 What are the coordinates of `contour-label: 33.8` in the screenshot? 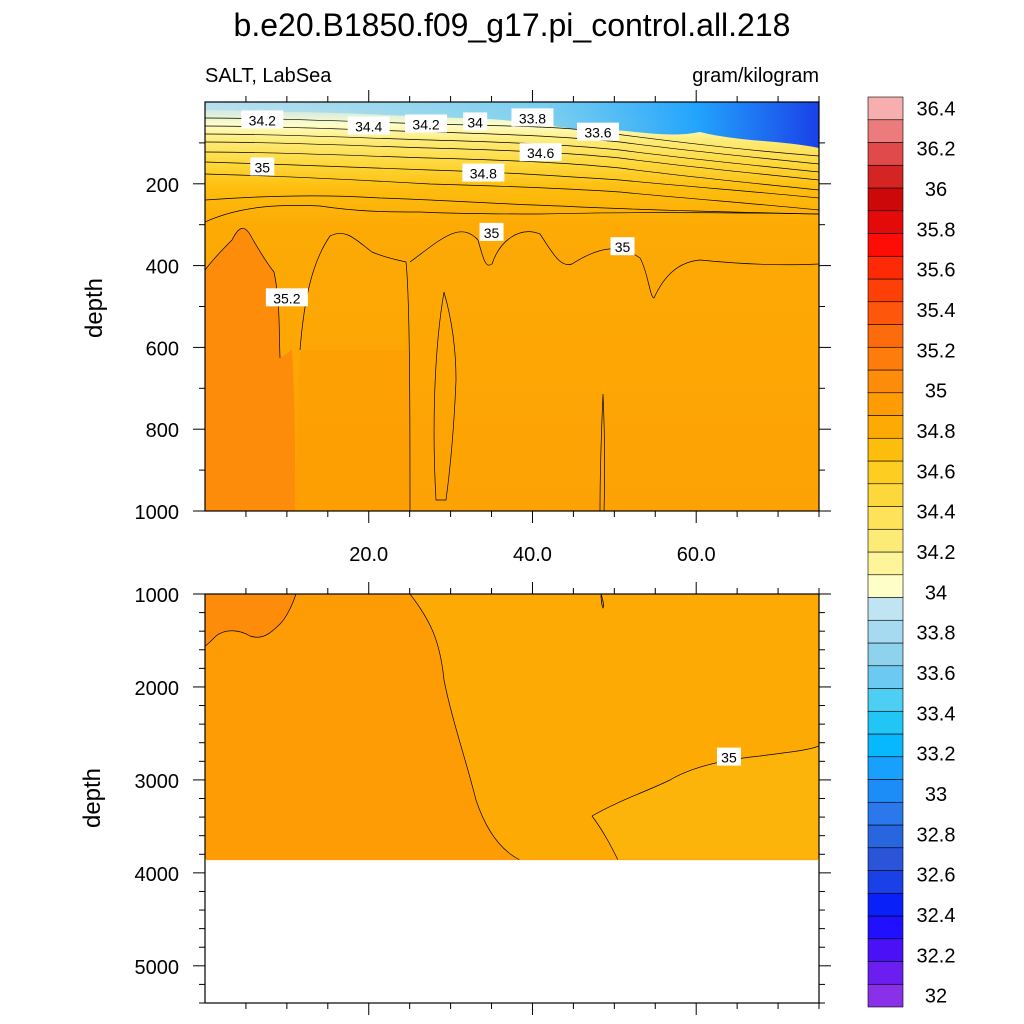 It's located at (532, 117).